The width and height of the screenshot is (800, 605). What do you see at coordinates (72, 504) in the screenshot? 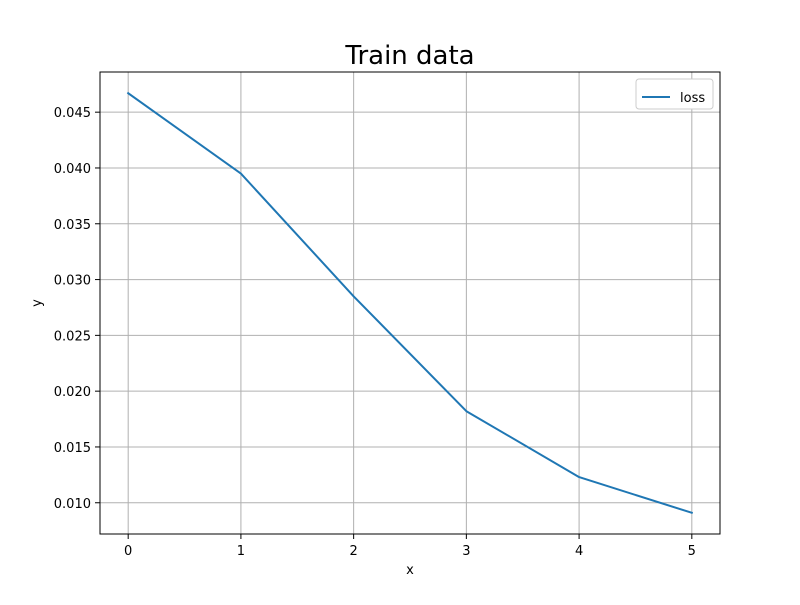
I see `y-tick-label: 0.010` at bounding box center [72, 504].